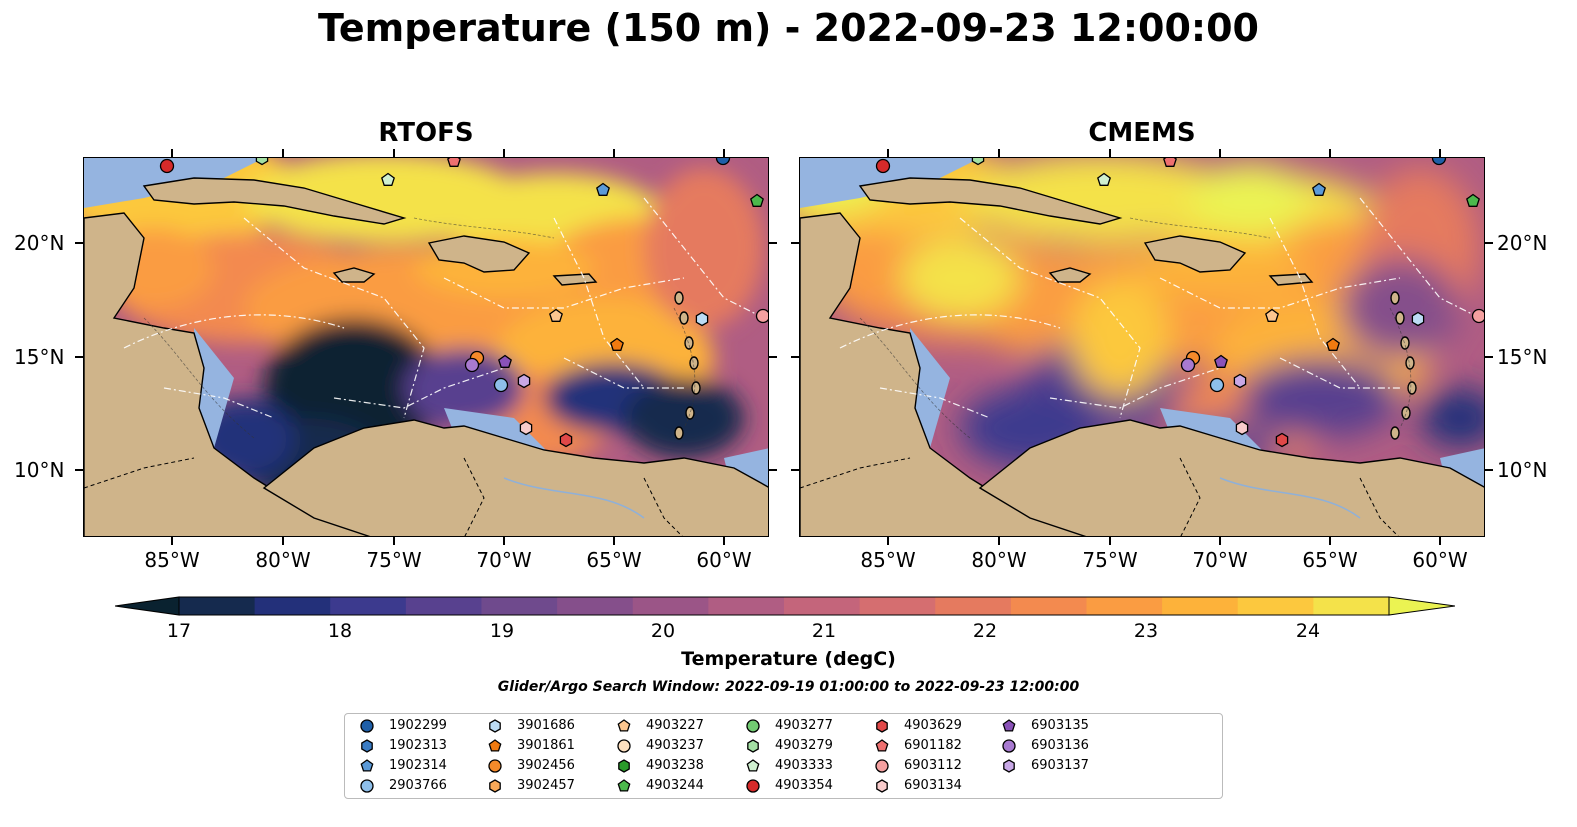 The height and width of the screenshot is (827, 1577). I want to click on colorbar-tick-label: 17, so click(179, 631).